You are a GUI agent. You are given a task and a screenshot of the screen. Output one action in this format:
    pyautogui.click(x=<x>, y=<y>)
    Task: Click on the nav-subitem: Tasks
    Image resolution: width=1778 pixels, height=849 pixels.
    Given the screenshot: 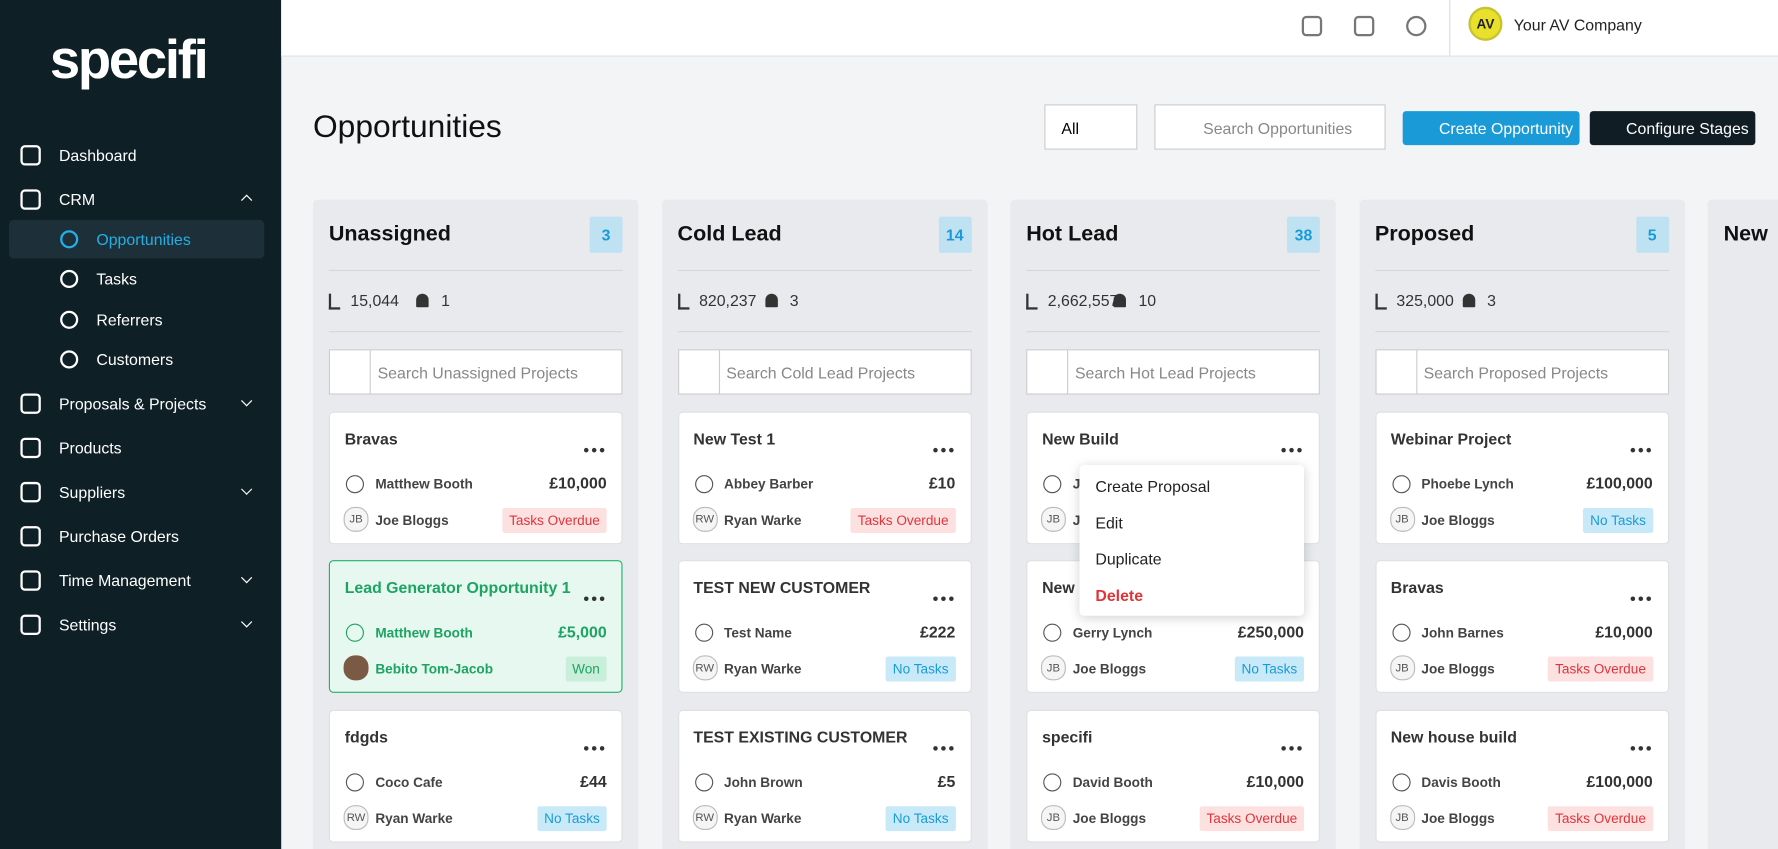 What is the action you would take?
    pyautogui.click(x=136, y=279)
    